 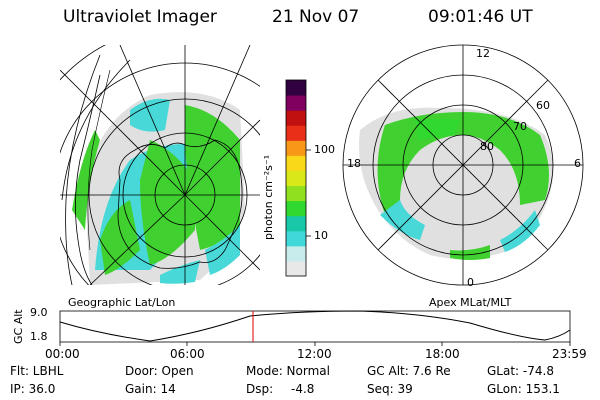 I want to click on earth-limb, so click(x=96, y=170).